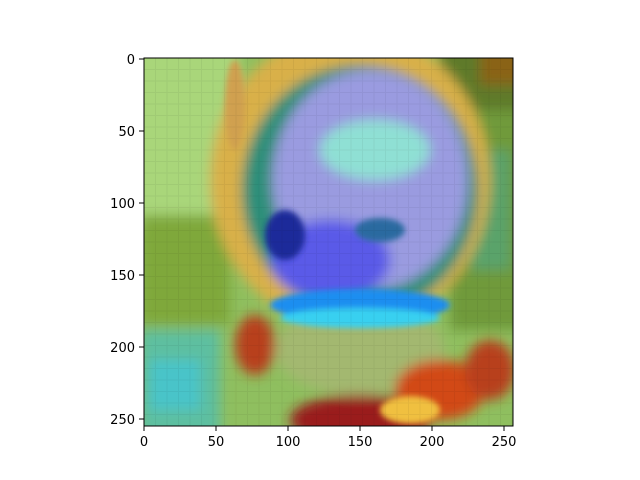  What do you see at coordinates (328, 438) in the screenshot?
I see `x-axis: 0 50 100 150 200 250` at bounding box center [328, 438].